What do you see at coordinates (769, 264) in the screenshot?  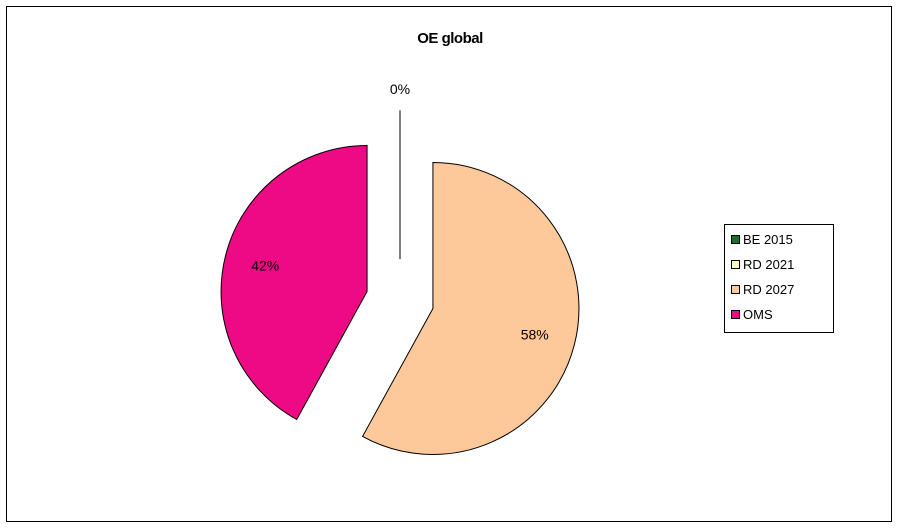 I see `legend-label-rd2021: RD 2021` at bounding box center [769, 264].